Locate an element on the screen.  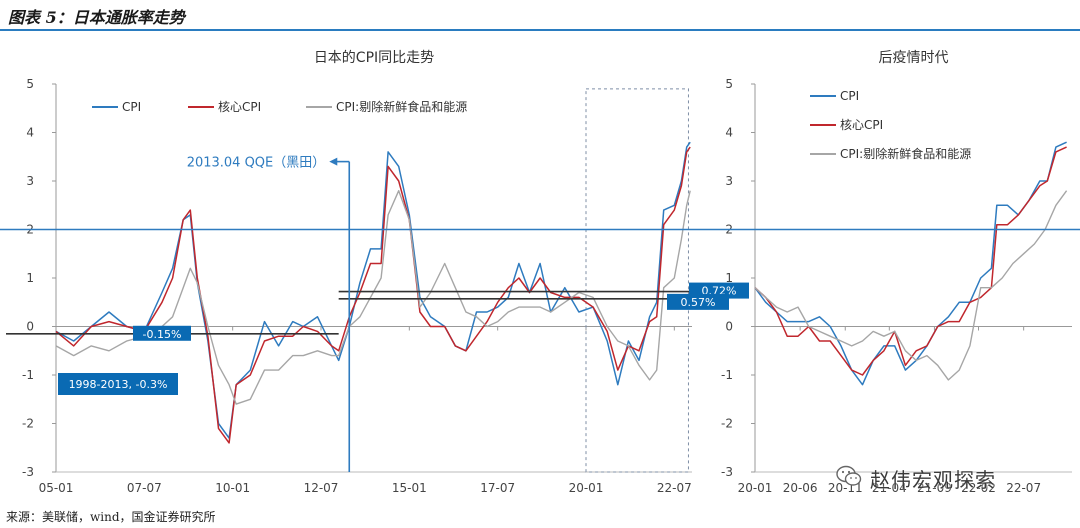
header-rule is located at coordinates (540, 30).